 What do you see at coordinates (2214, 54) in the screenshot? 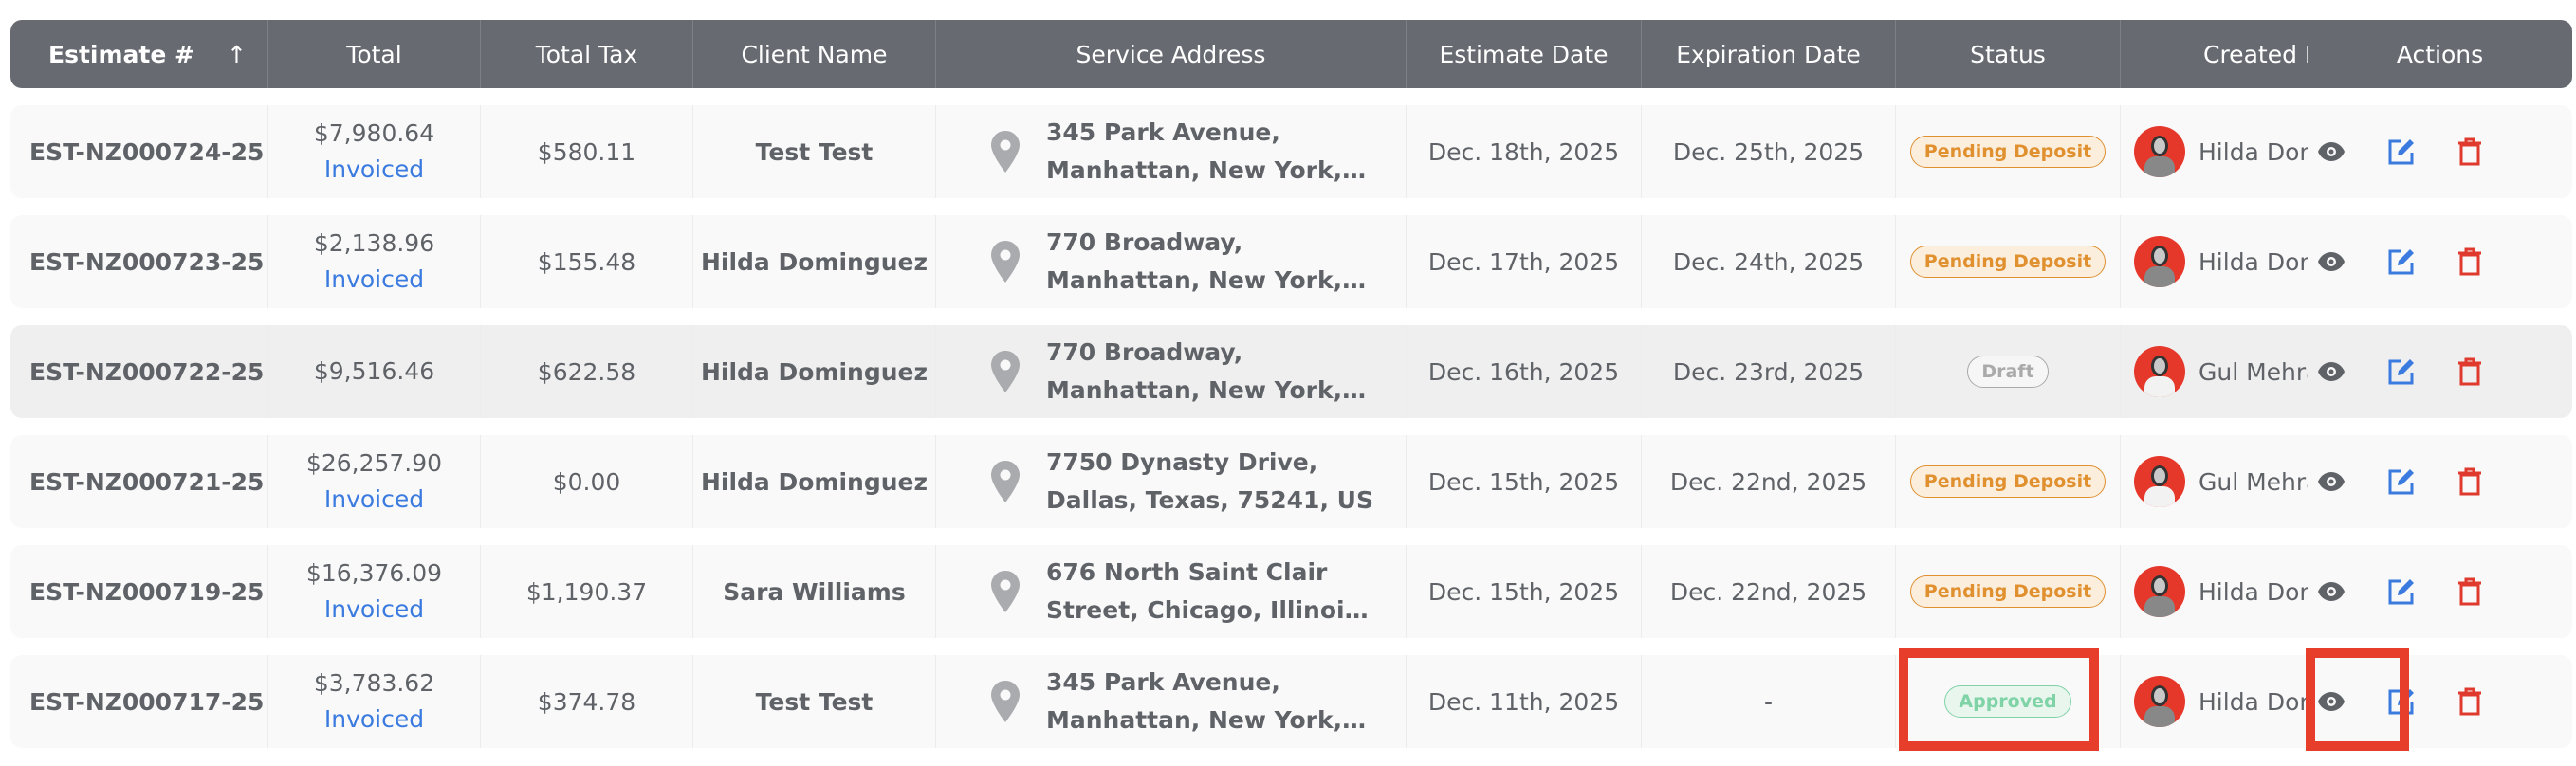
I see `header-created-by: Created By` at bounding box center [2214, 54].